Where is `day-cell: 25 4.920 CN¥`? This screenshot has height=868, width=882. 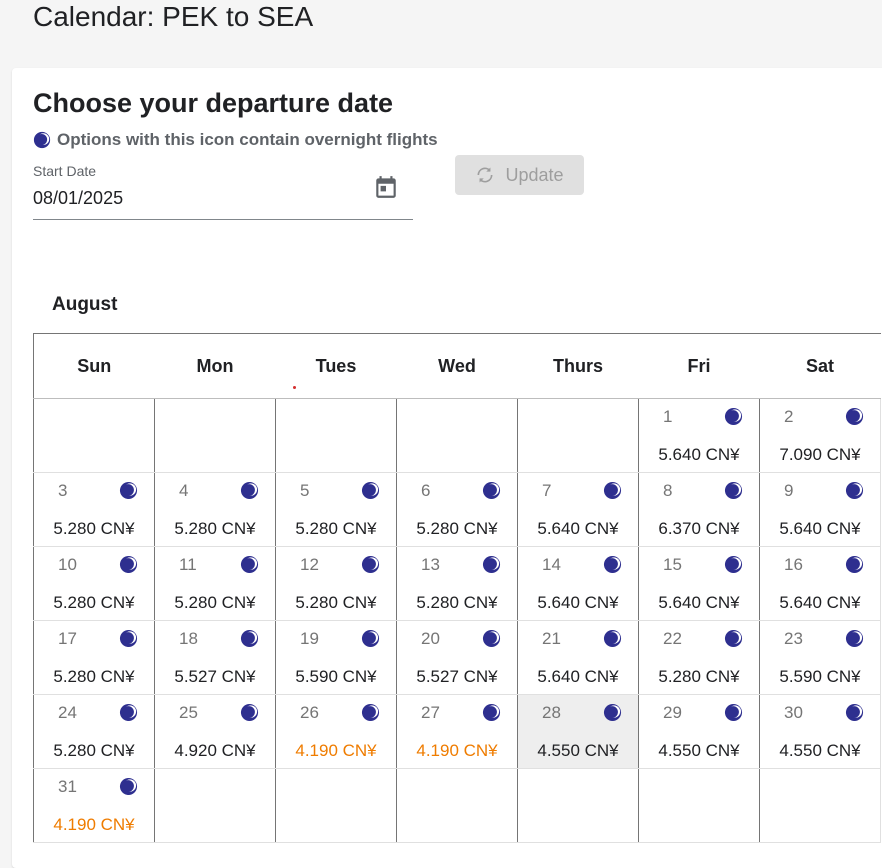
day-cell: 25 4.920 CN¥ is located at coordinates (215, 731).